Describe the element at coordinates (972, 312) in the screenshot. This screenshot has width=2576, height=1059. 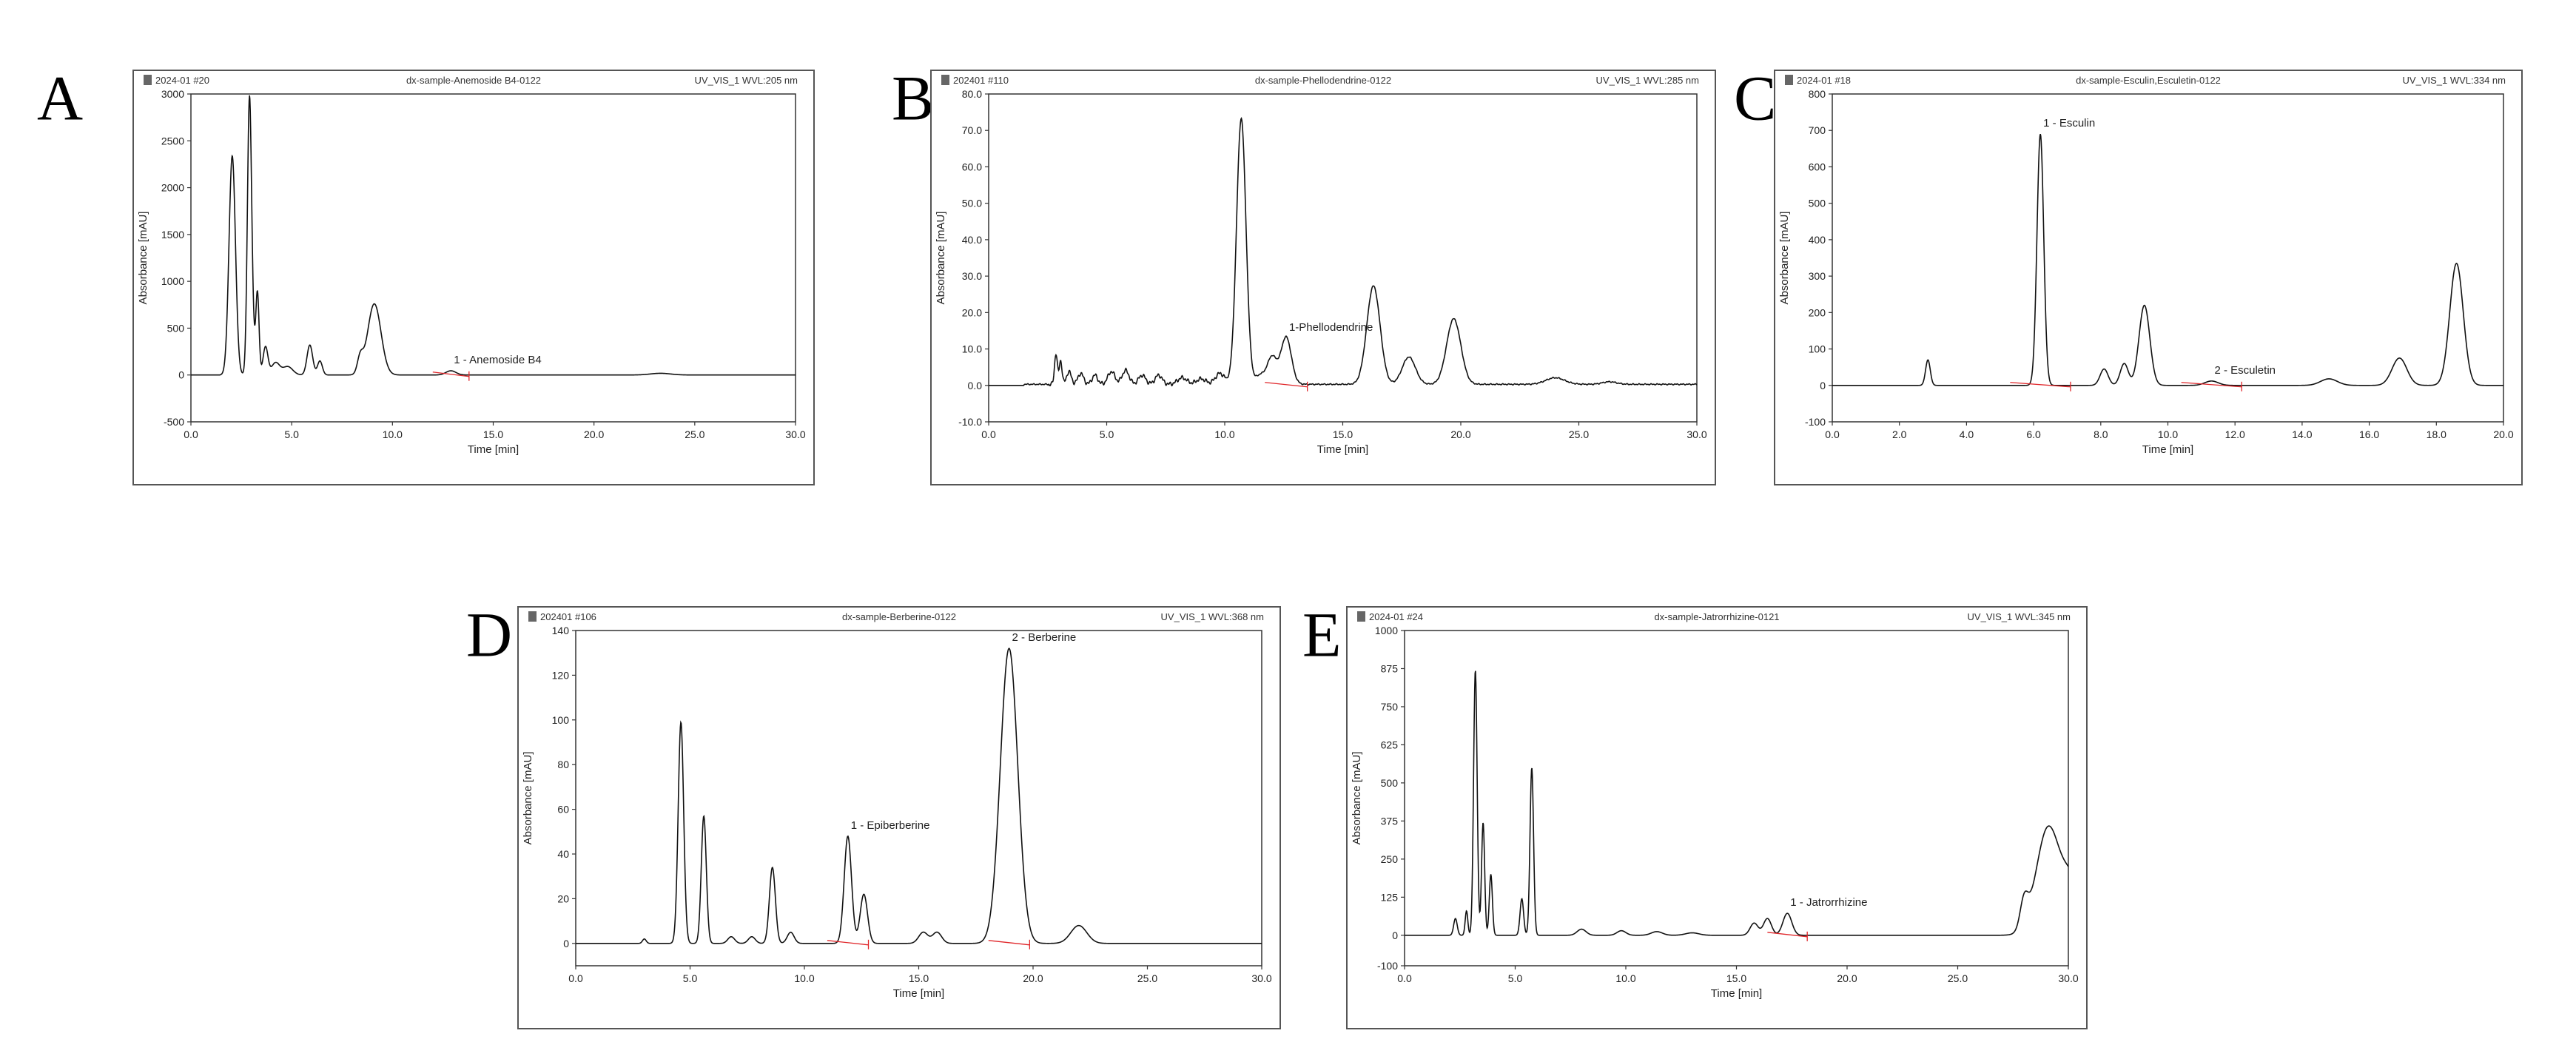
I see `y-tick-label: 20.0` at that location.